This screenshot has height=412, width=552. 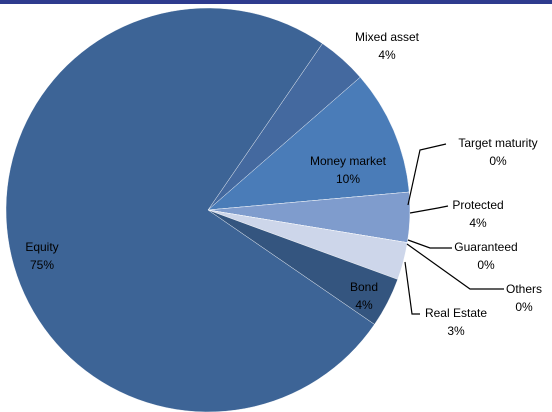 What do you see at coordinates (485, 247) in the screenshot?
I see `slice-label: Guaranteed` at bounding box center [485, 247].